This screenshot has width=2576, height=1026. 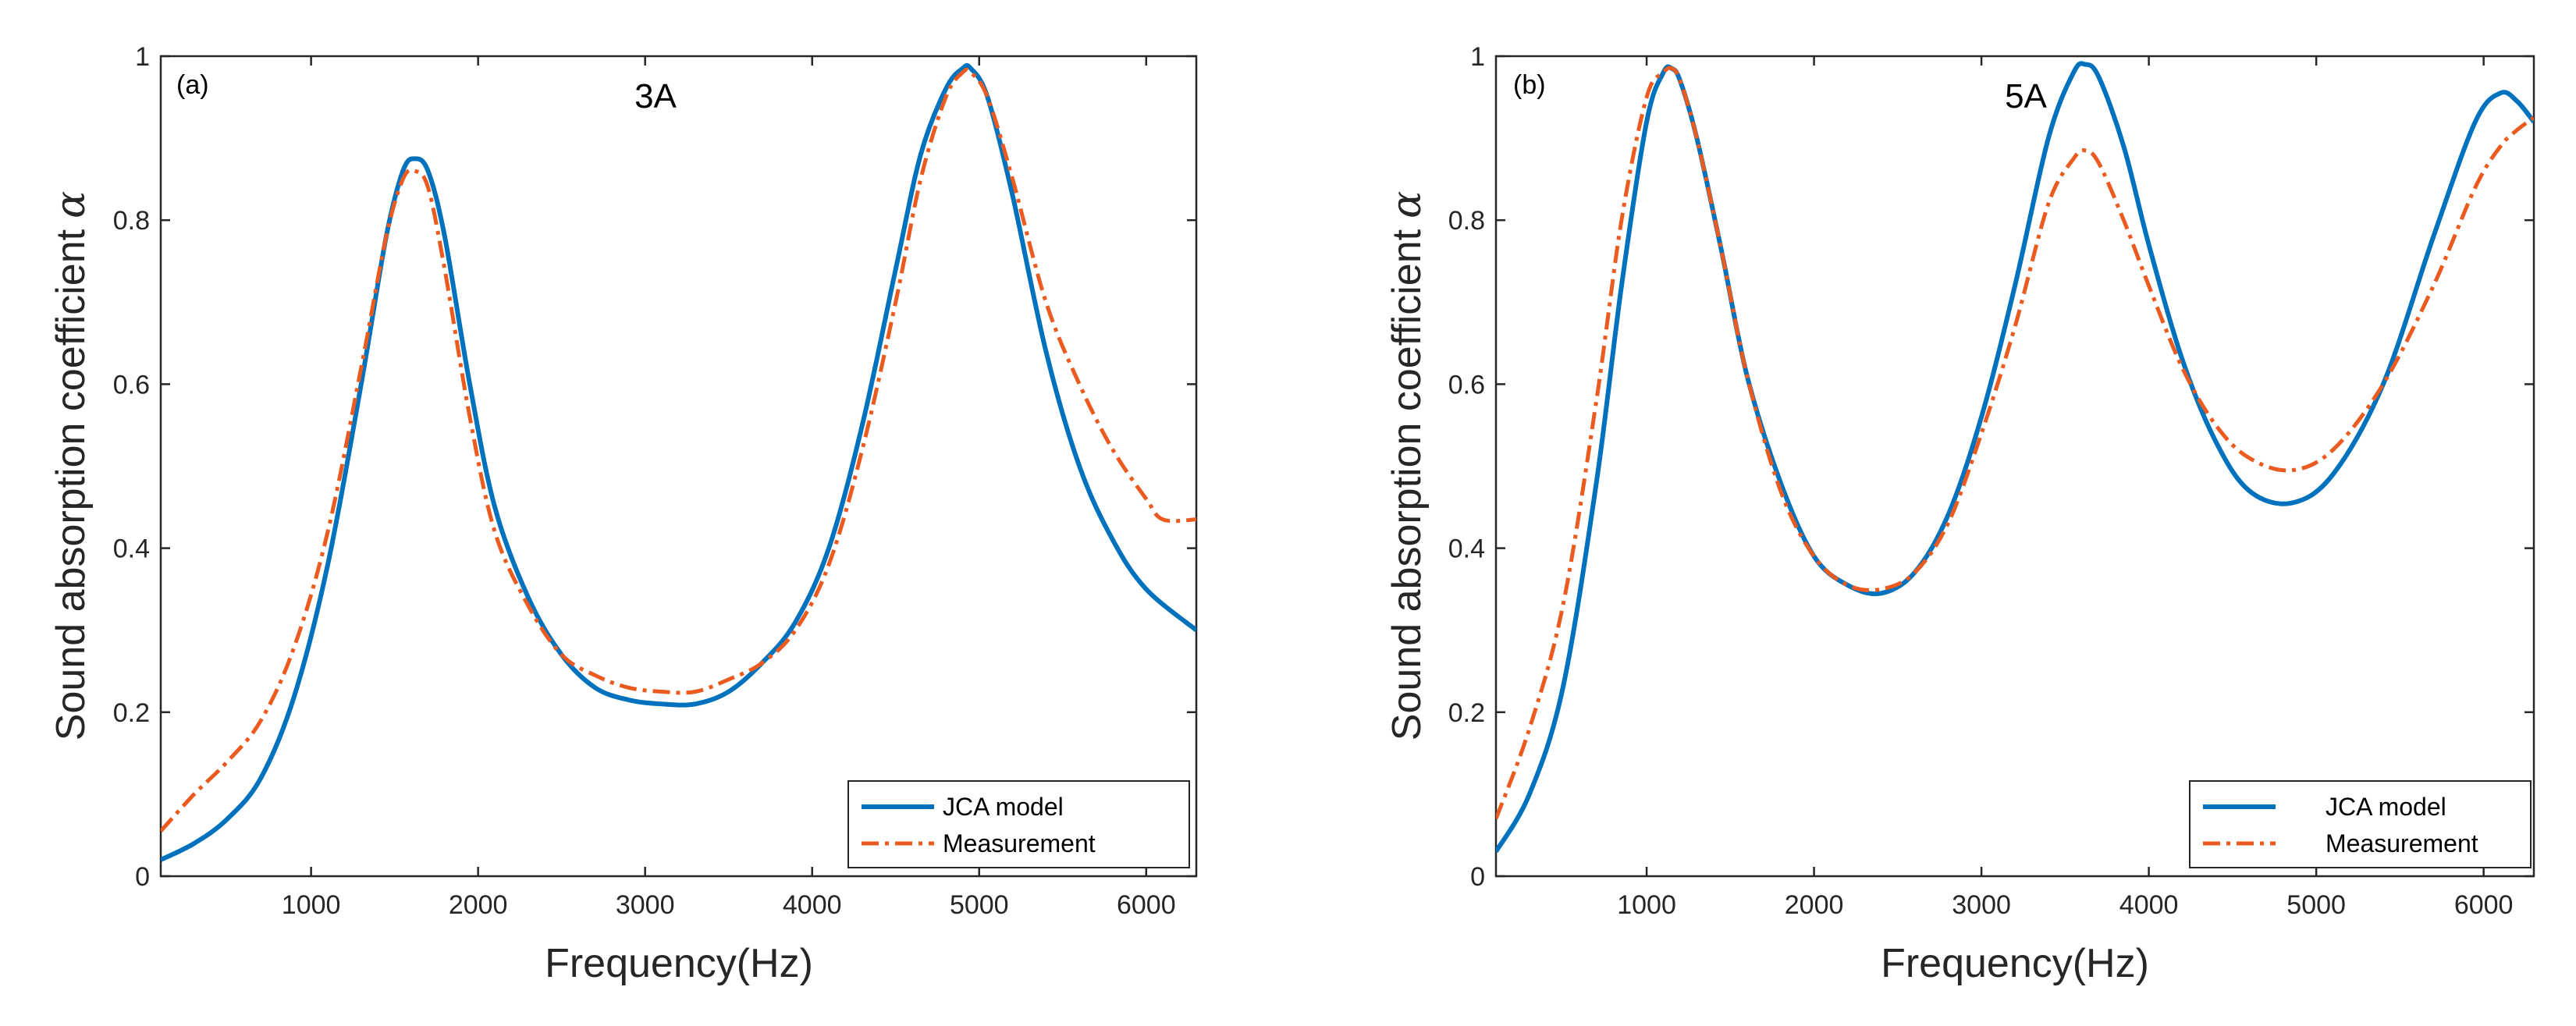 I want to click on y-axis-label-symbol-a: α, so click(x=71, y=204).